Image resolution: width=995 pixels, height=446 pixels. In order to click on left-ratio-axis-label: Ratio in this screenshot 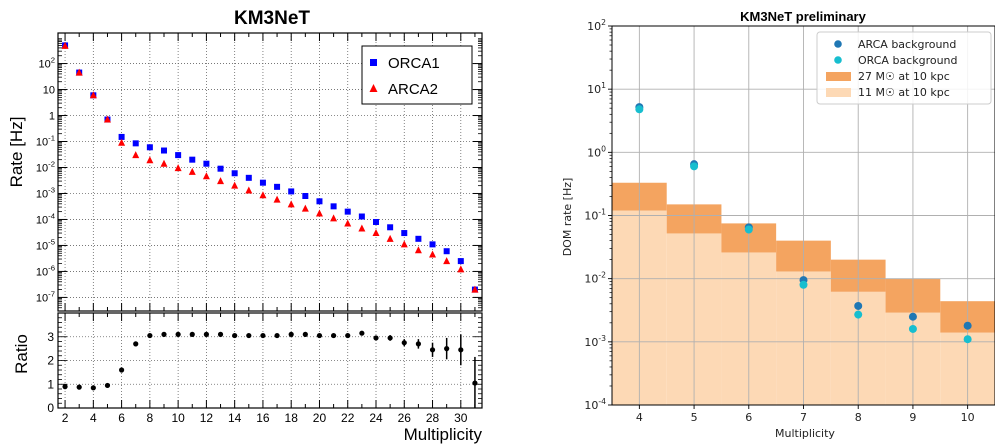, I will do `click(21, 354)`.